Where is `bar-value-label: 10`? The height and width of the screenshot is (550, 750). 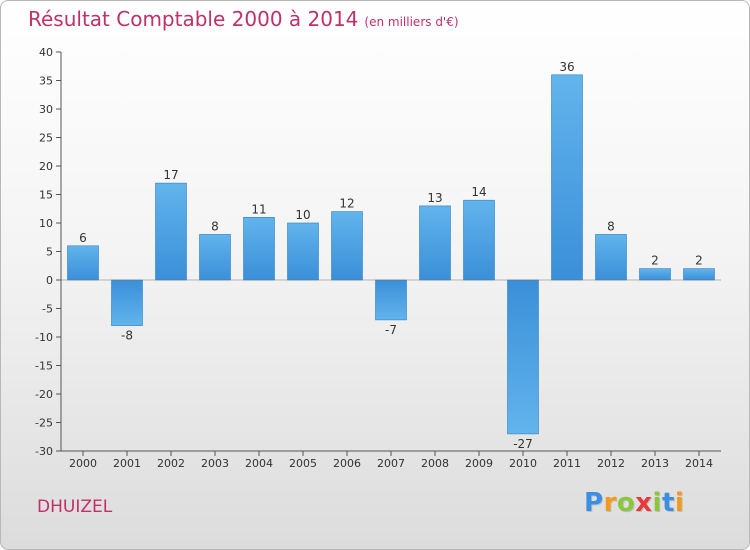 bar-value-label: 10 is located at coordinates (302, 215).